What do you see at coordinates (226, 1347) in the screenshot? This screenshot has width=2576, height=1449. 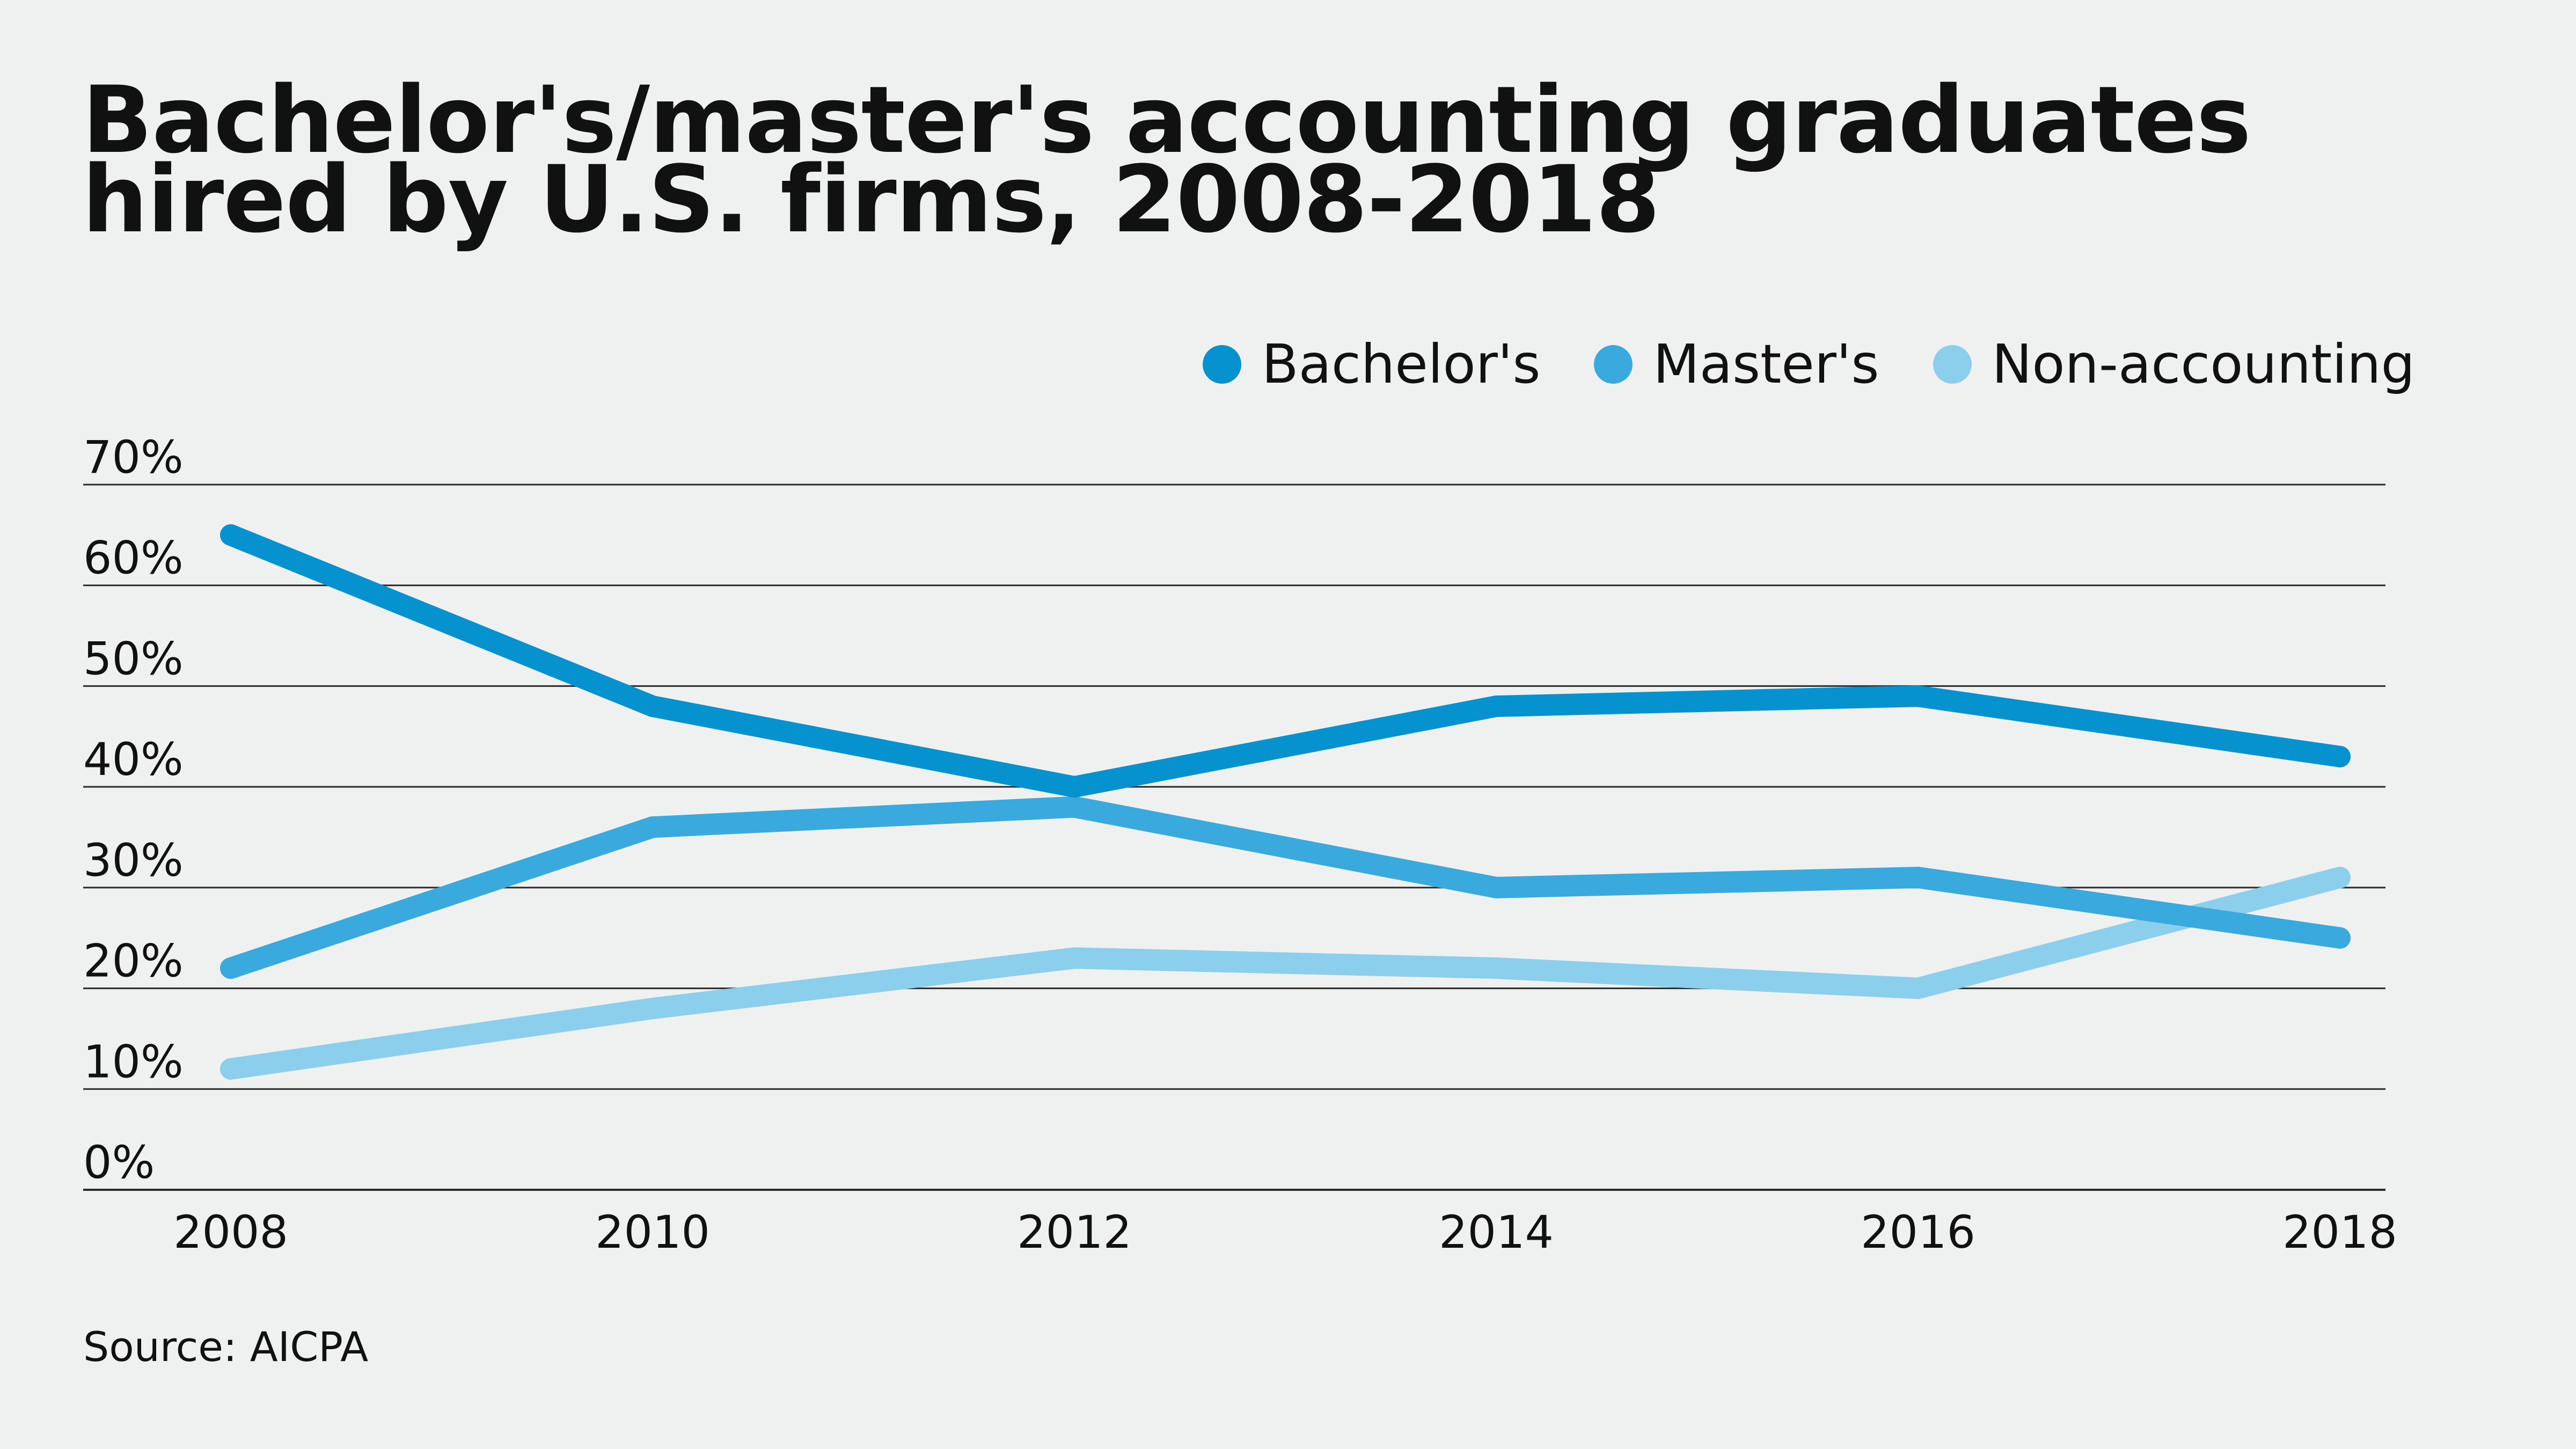 I see `source-note: Source: AICPA` at bounding box center [226, 1347].